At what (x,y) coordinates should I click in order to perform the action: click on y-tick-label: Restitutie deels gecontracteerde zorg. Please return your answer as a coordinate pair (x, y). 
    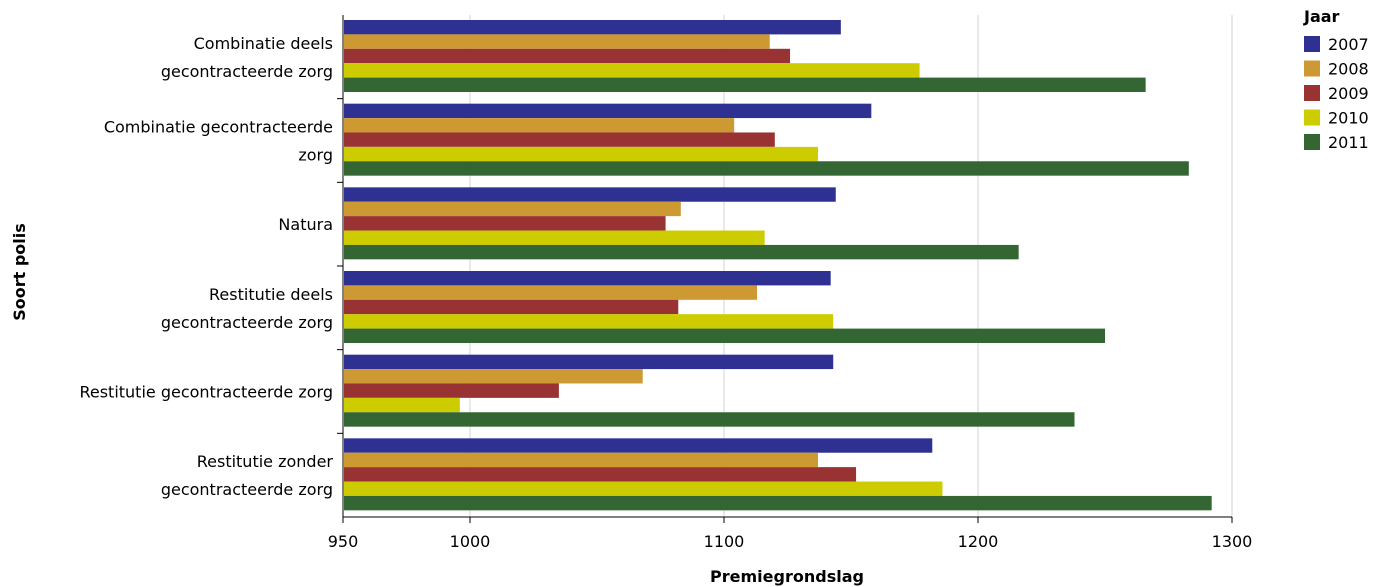
    Looking at the image, I should click on (247, 308).